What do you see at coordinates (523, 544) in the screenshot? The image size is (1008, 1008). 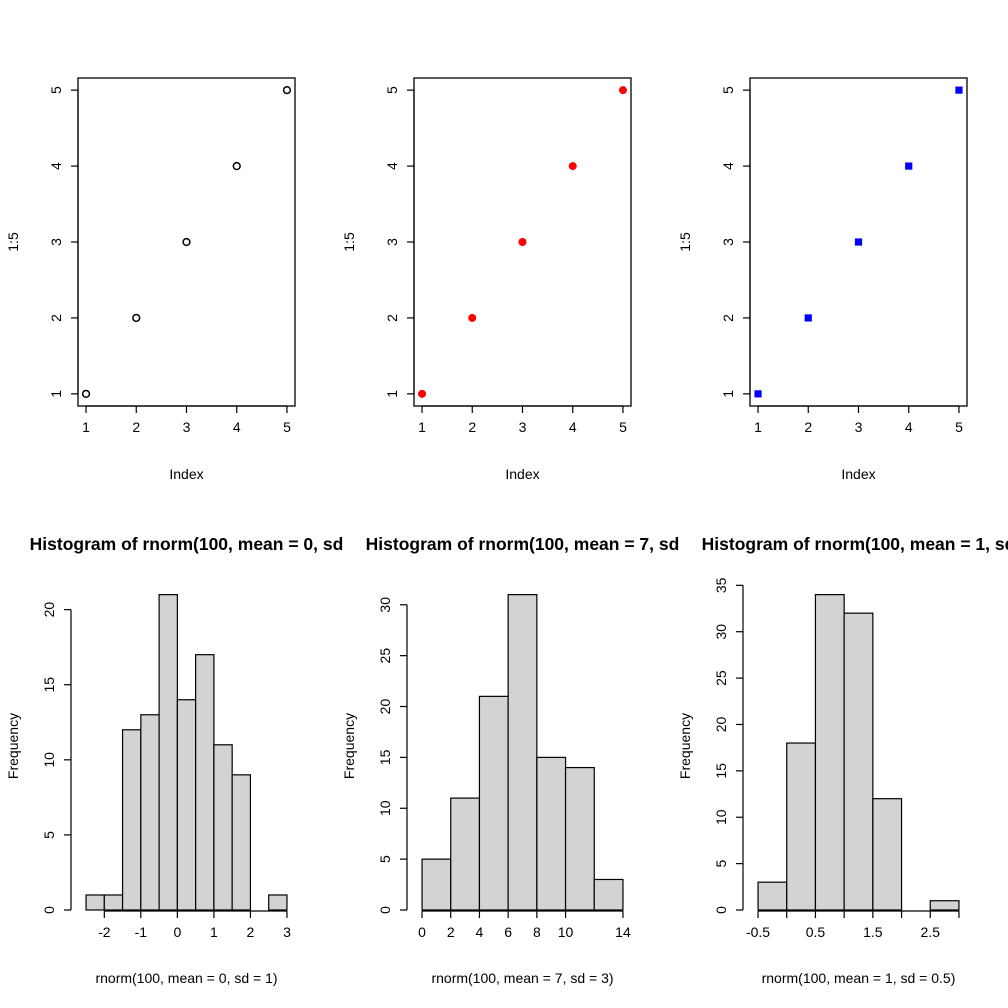 I see `chart-title: Histogram of rnorm(100, mean = 7, sd` at bounding box center [523, 544].